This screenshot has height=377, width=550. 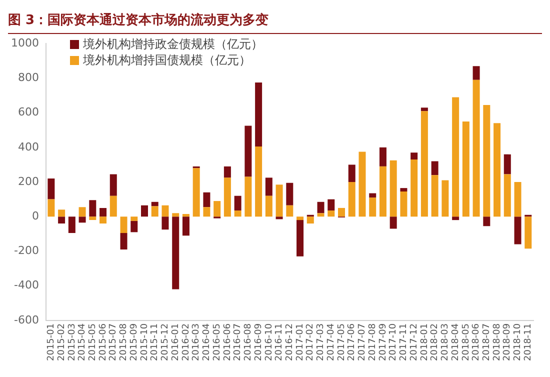 What do you see at coordinates (404, 342) in the screenshot?
I see `x-tick-label: 2017-11` at bounding box center [404, 342].